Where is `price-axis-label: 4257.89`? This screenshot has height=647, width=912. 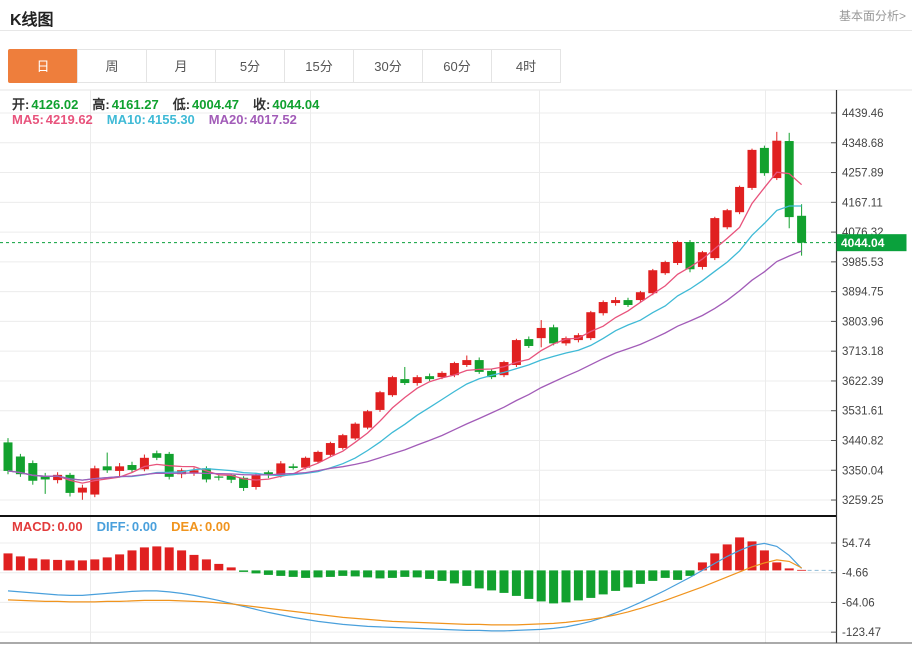
price-axis-label: 4257.89 is located at coordinates (863, 174).